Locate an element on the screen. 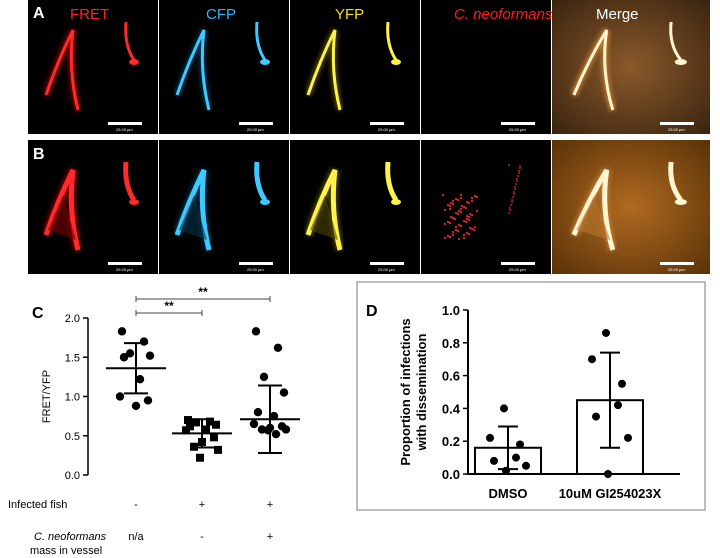 This screenshot has height=558, width=720. micrograph-fret-a is located at coordinates (90, 66).